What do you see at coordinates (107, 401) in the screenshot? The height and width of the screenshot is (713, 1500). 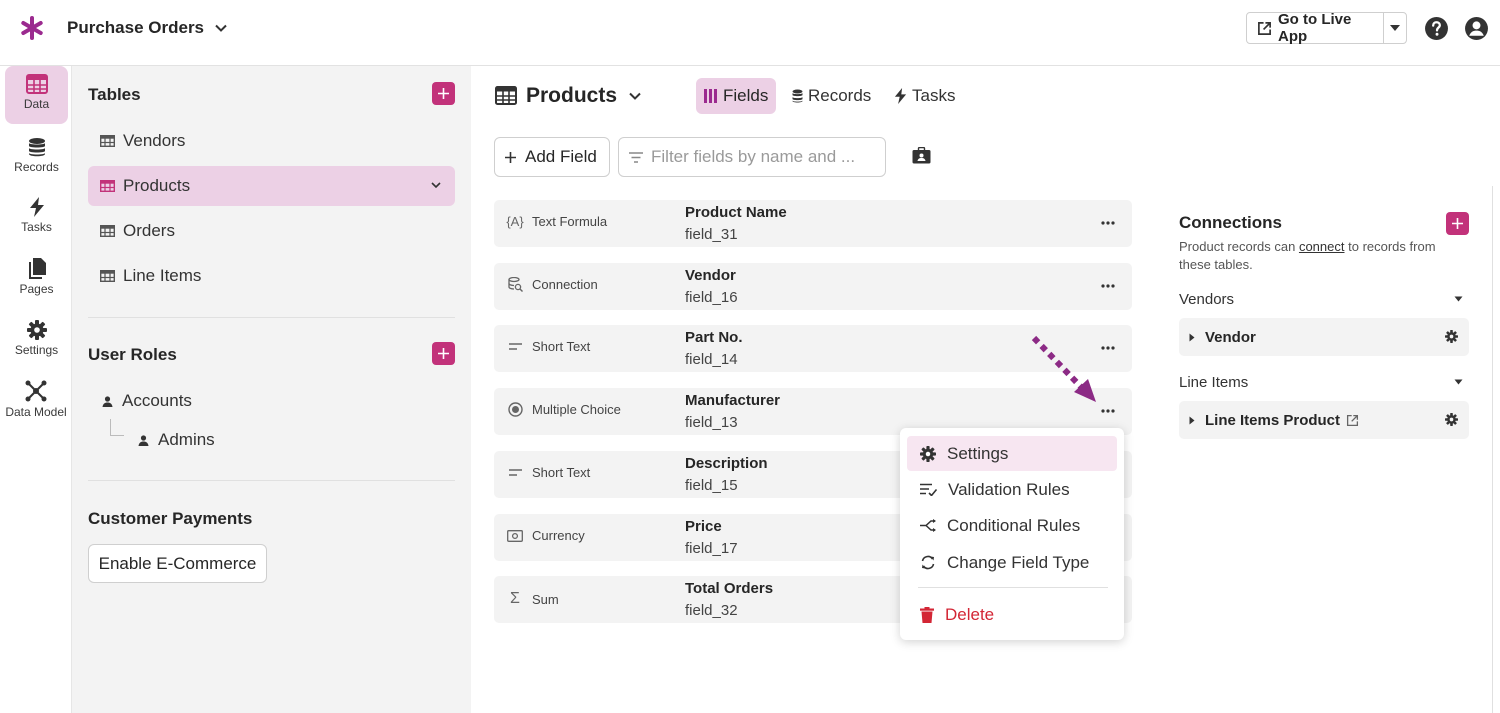 I see `person-icon` at bounding box center [107, 401].